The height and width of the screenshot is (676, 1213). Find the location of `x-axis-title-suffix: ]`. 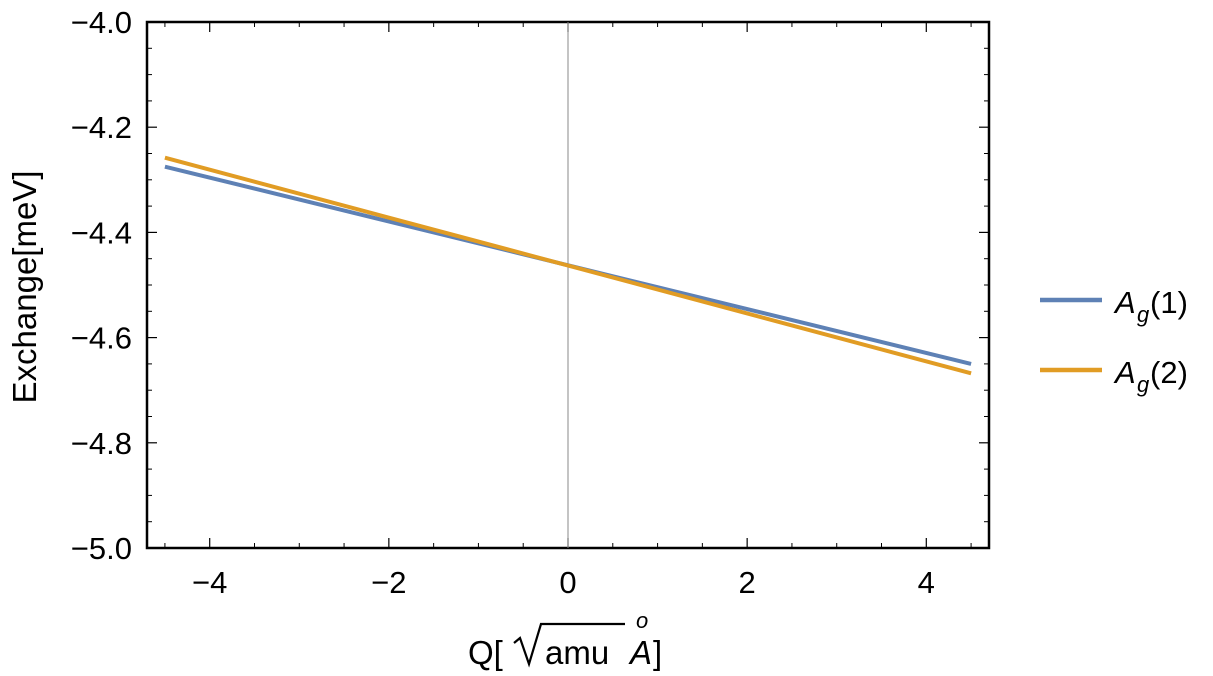

x-axis-title-suffix: ] is located at coordinates (657, 652).